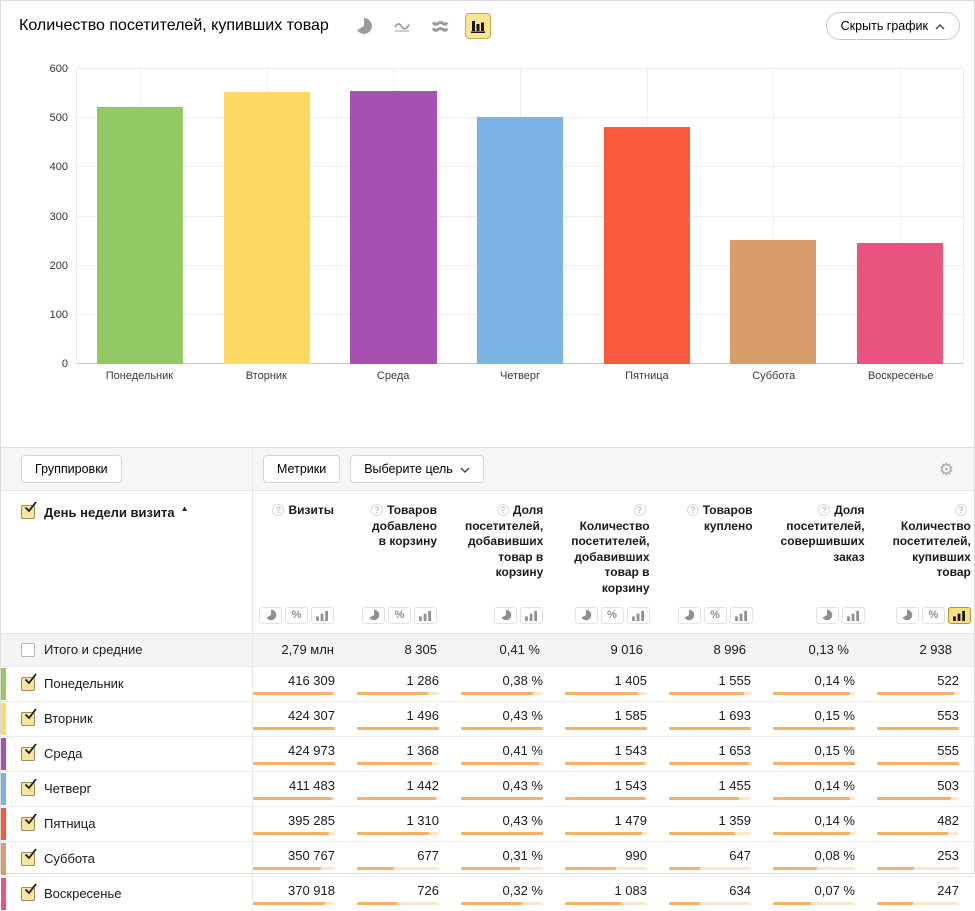  What do you see at coordinates (71, 469) in the screenshot?
I see `groupings-button: Группировки` at bounding box center [71, 469].